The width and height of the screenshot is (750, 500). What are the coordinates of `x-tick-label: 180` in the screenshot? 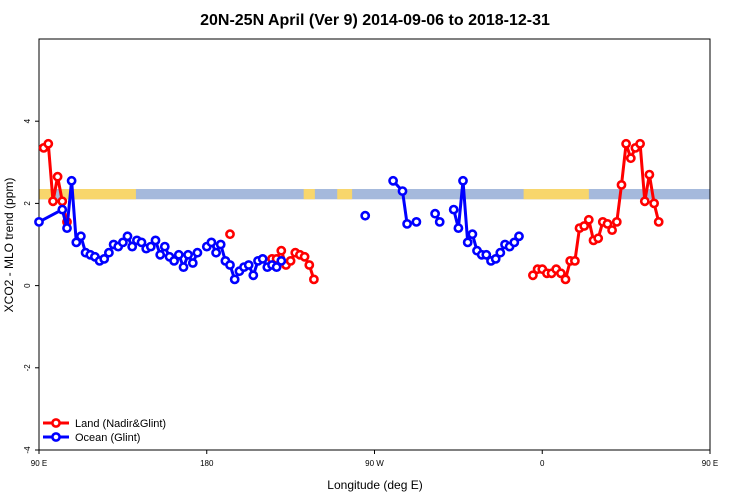 It's located at (207, 463).